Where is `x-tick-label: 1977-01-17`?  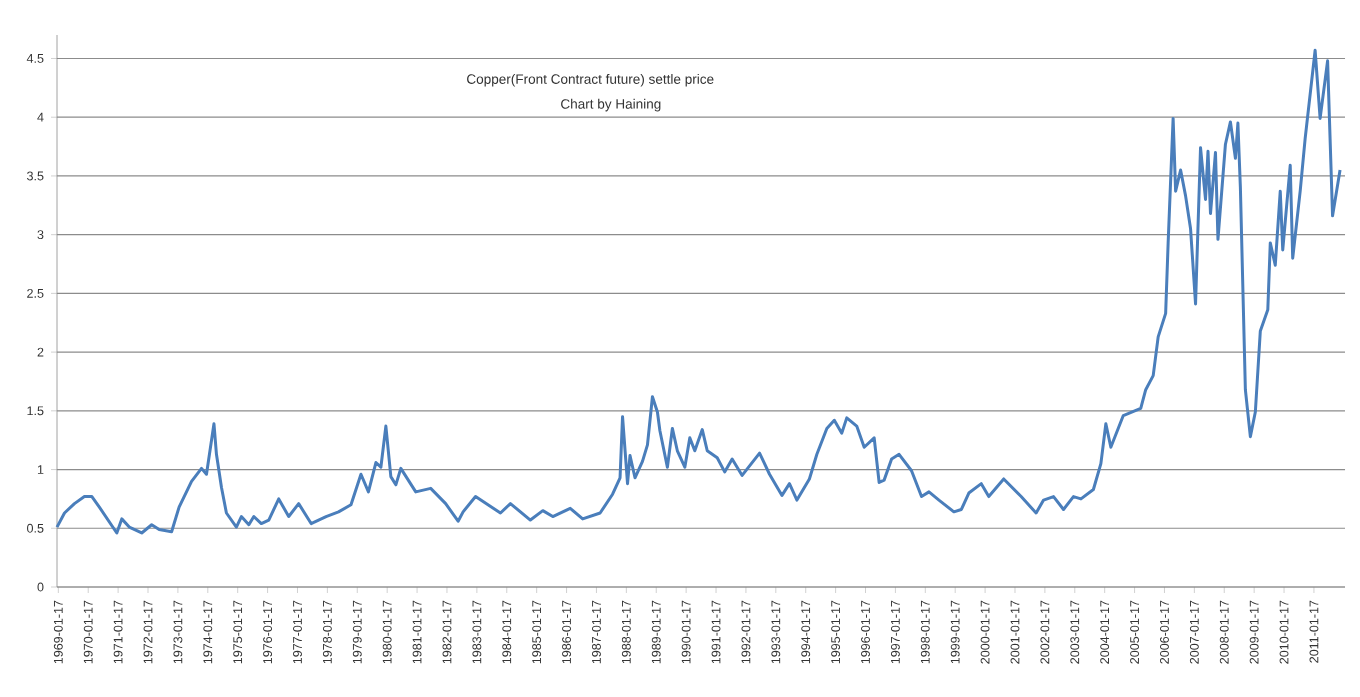 x-tick-label: 1977-01-17 is located at coordinates (297, 632).